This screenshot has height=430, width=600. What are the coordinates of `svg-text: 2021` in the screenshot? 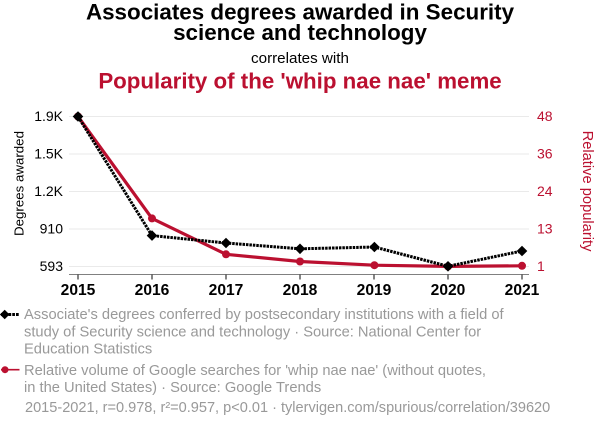 It's located at (522, 290).